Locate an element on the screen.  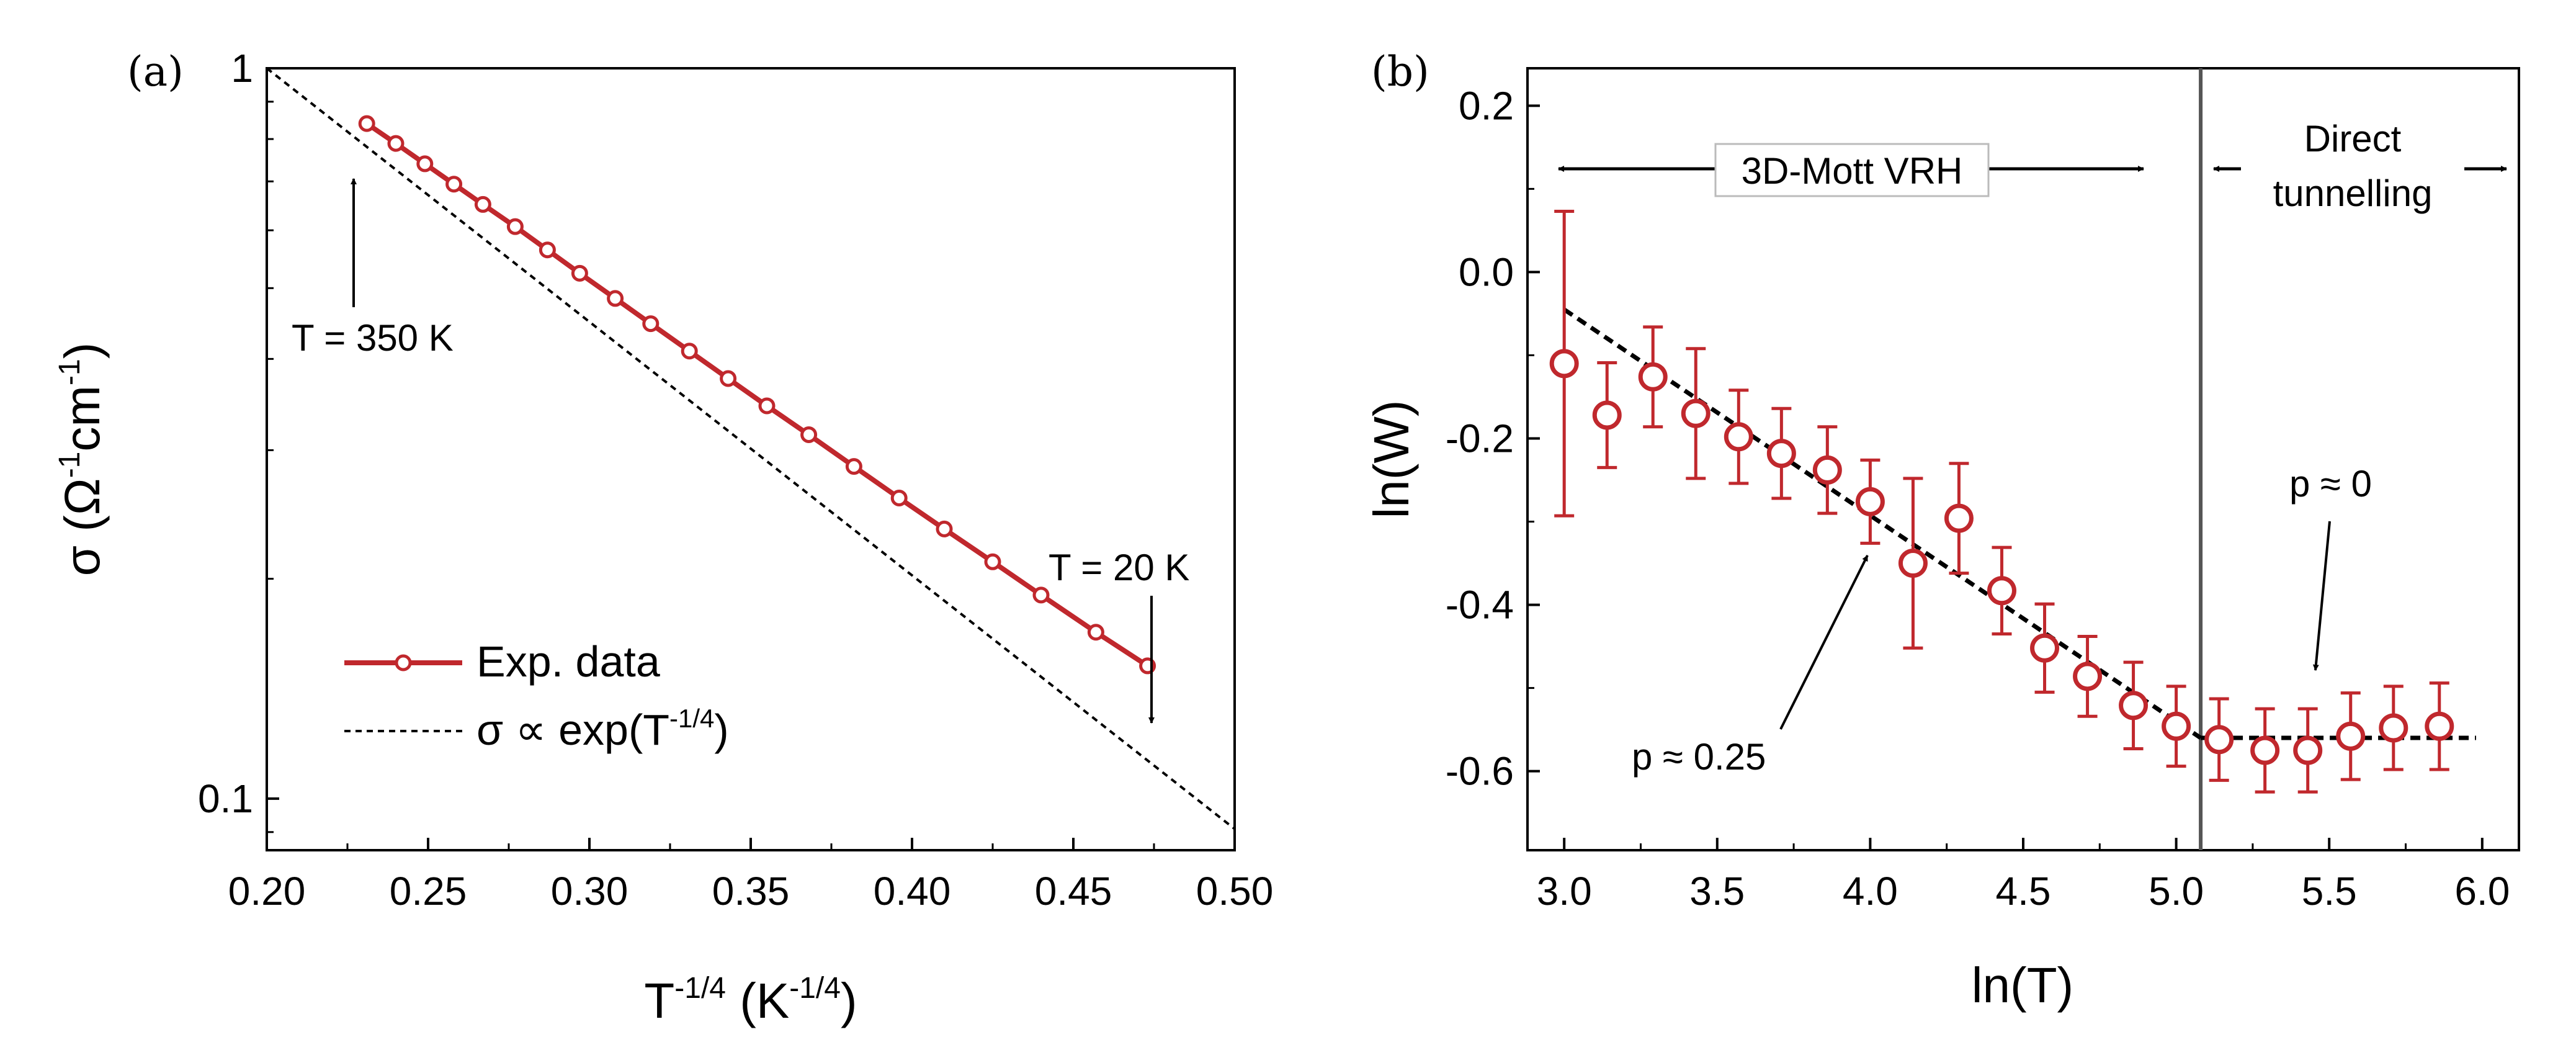
region-label-box-mott is located at coordinates (1852, 170).